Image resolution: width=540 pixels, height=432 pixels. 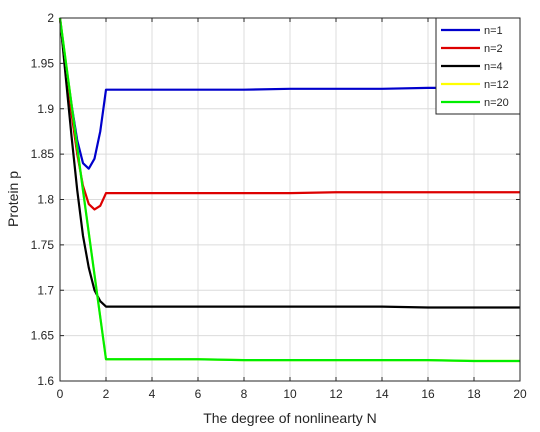 I want to click on x-tick-label: 4, so click(x=152, y=394).